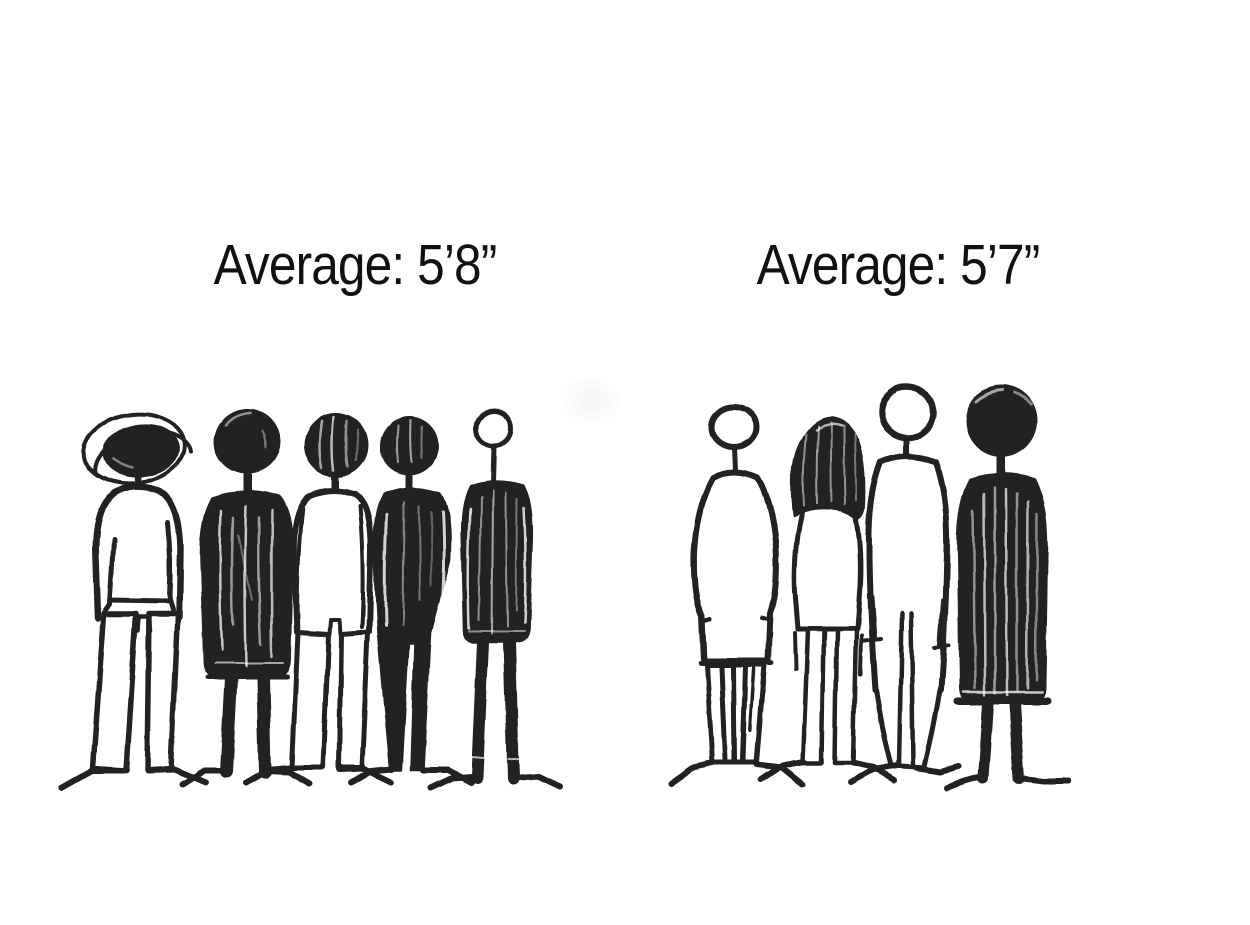  Describe the element at coordinates (495, 758) in the screenshot. I see `ankle-marks` at that location.